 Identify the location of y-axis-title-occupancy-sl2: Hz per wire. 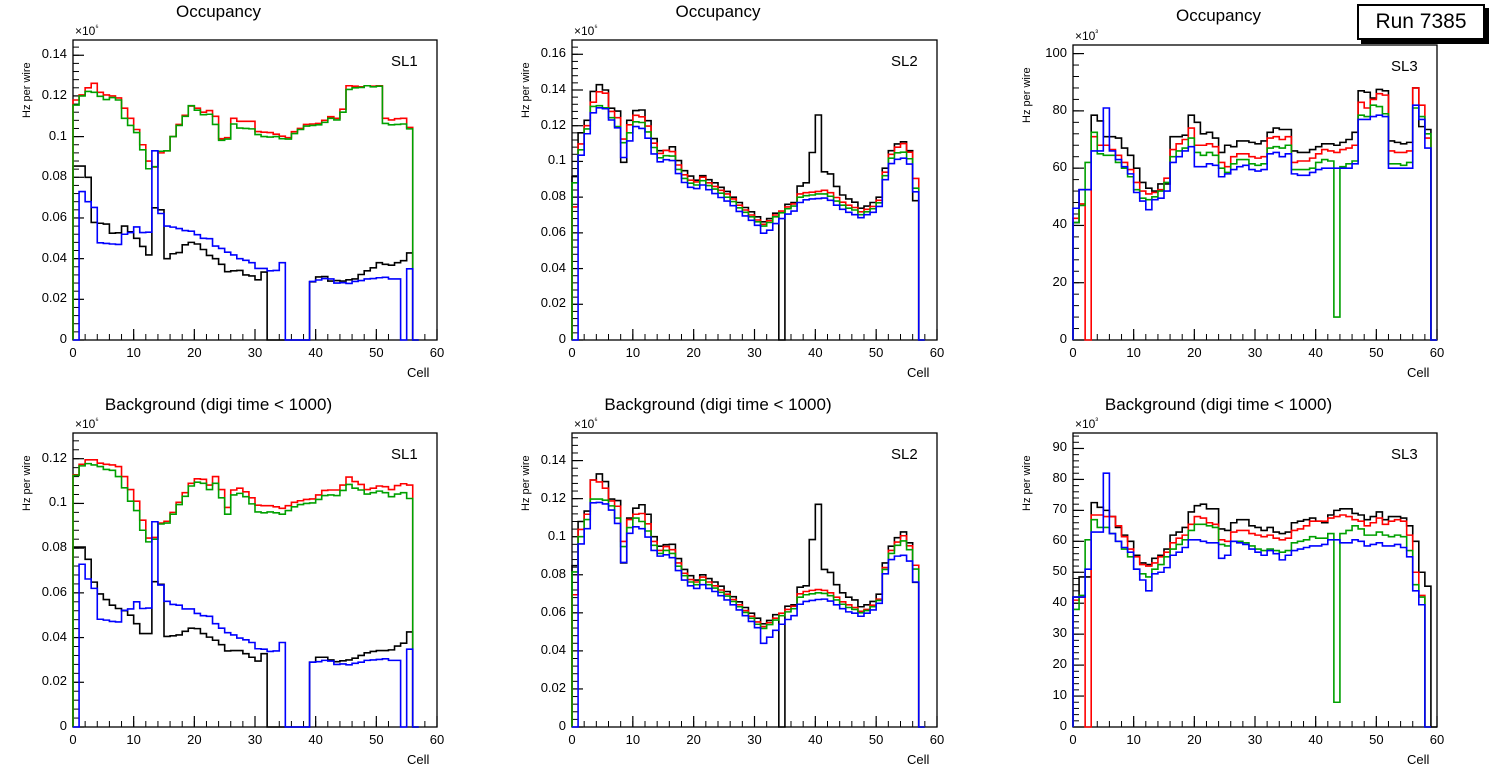
(526, 90).